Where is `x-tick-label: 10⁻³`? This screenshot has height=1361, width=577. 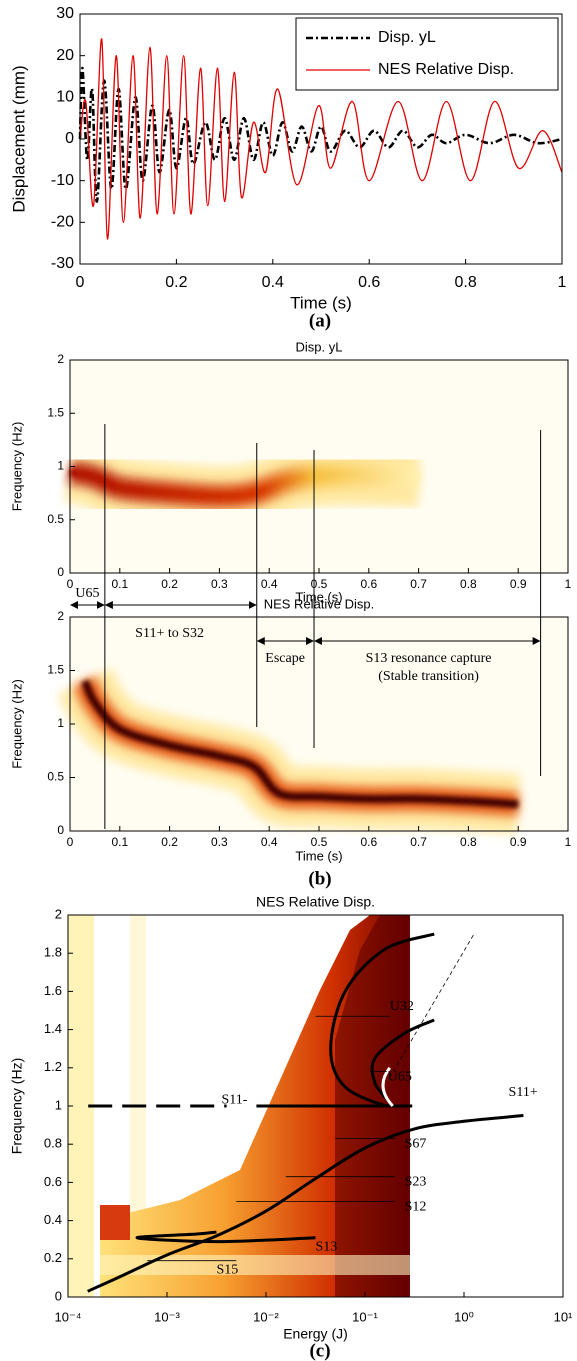 x-tick-label: 10⁻³ is located at coordinates (167, 1316).